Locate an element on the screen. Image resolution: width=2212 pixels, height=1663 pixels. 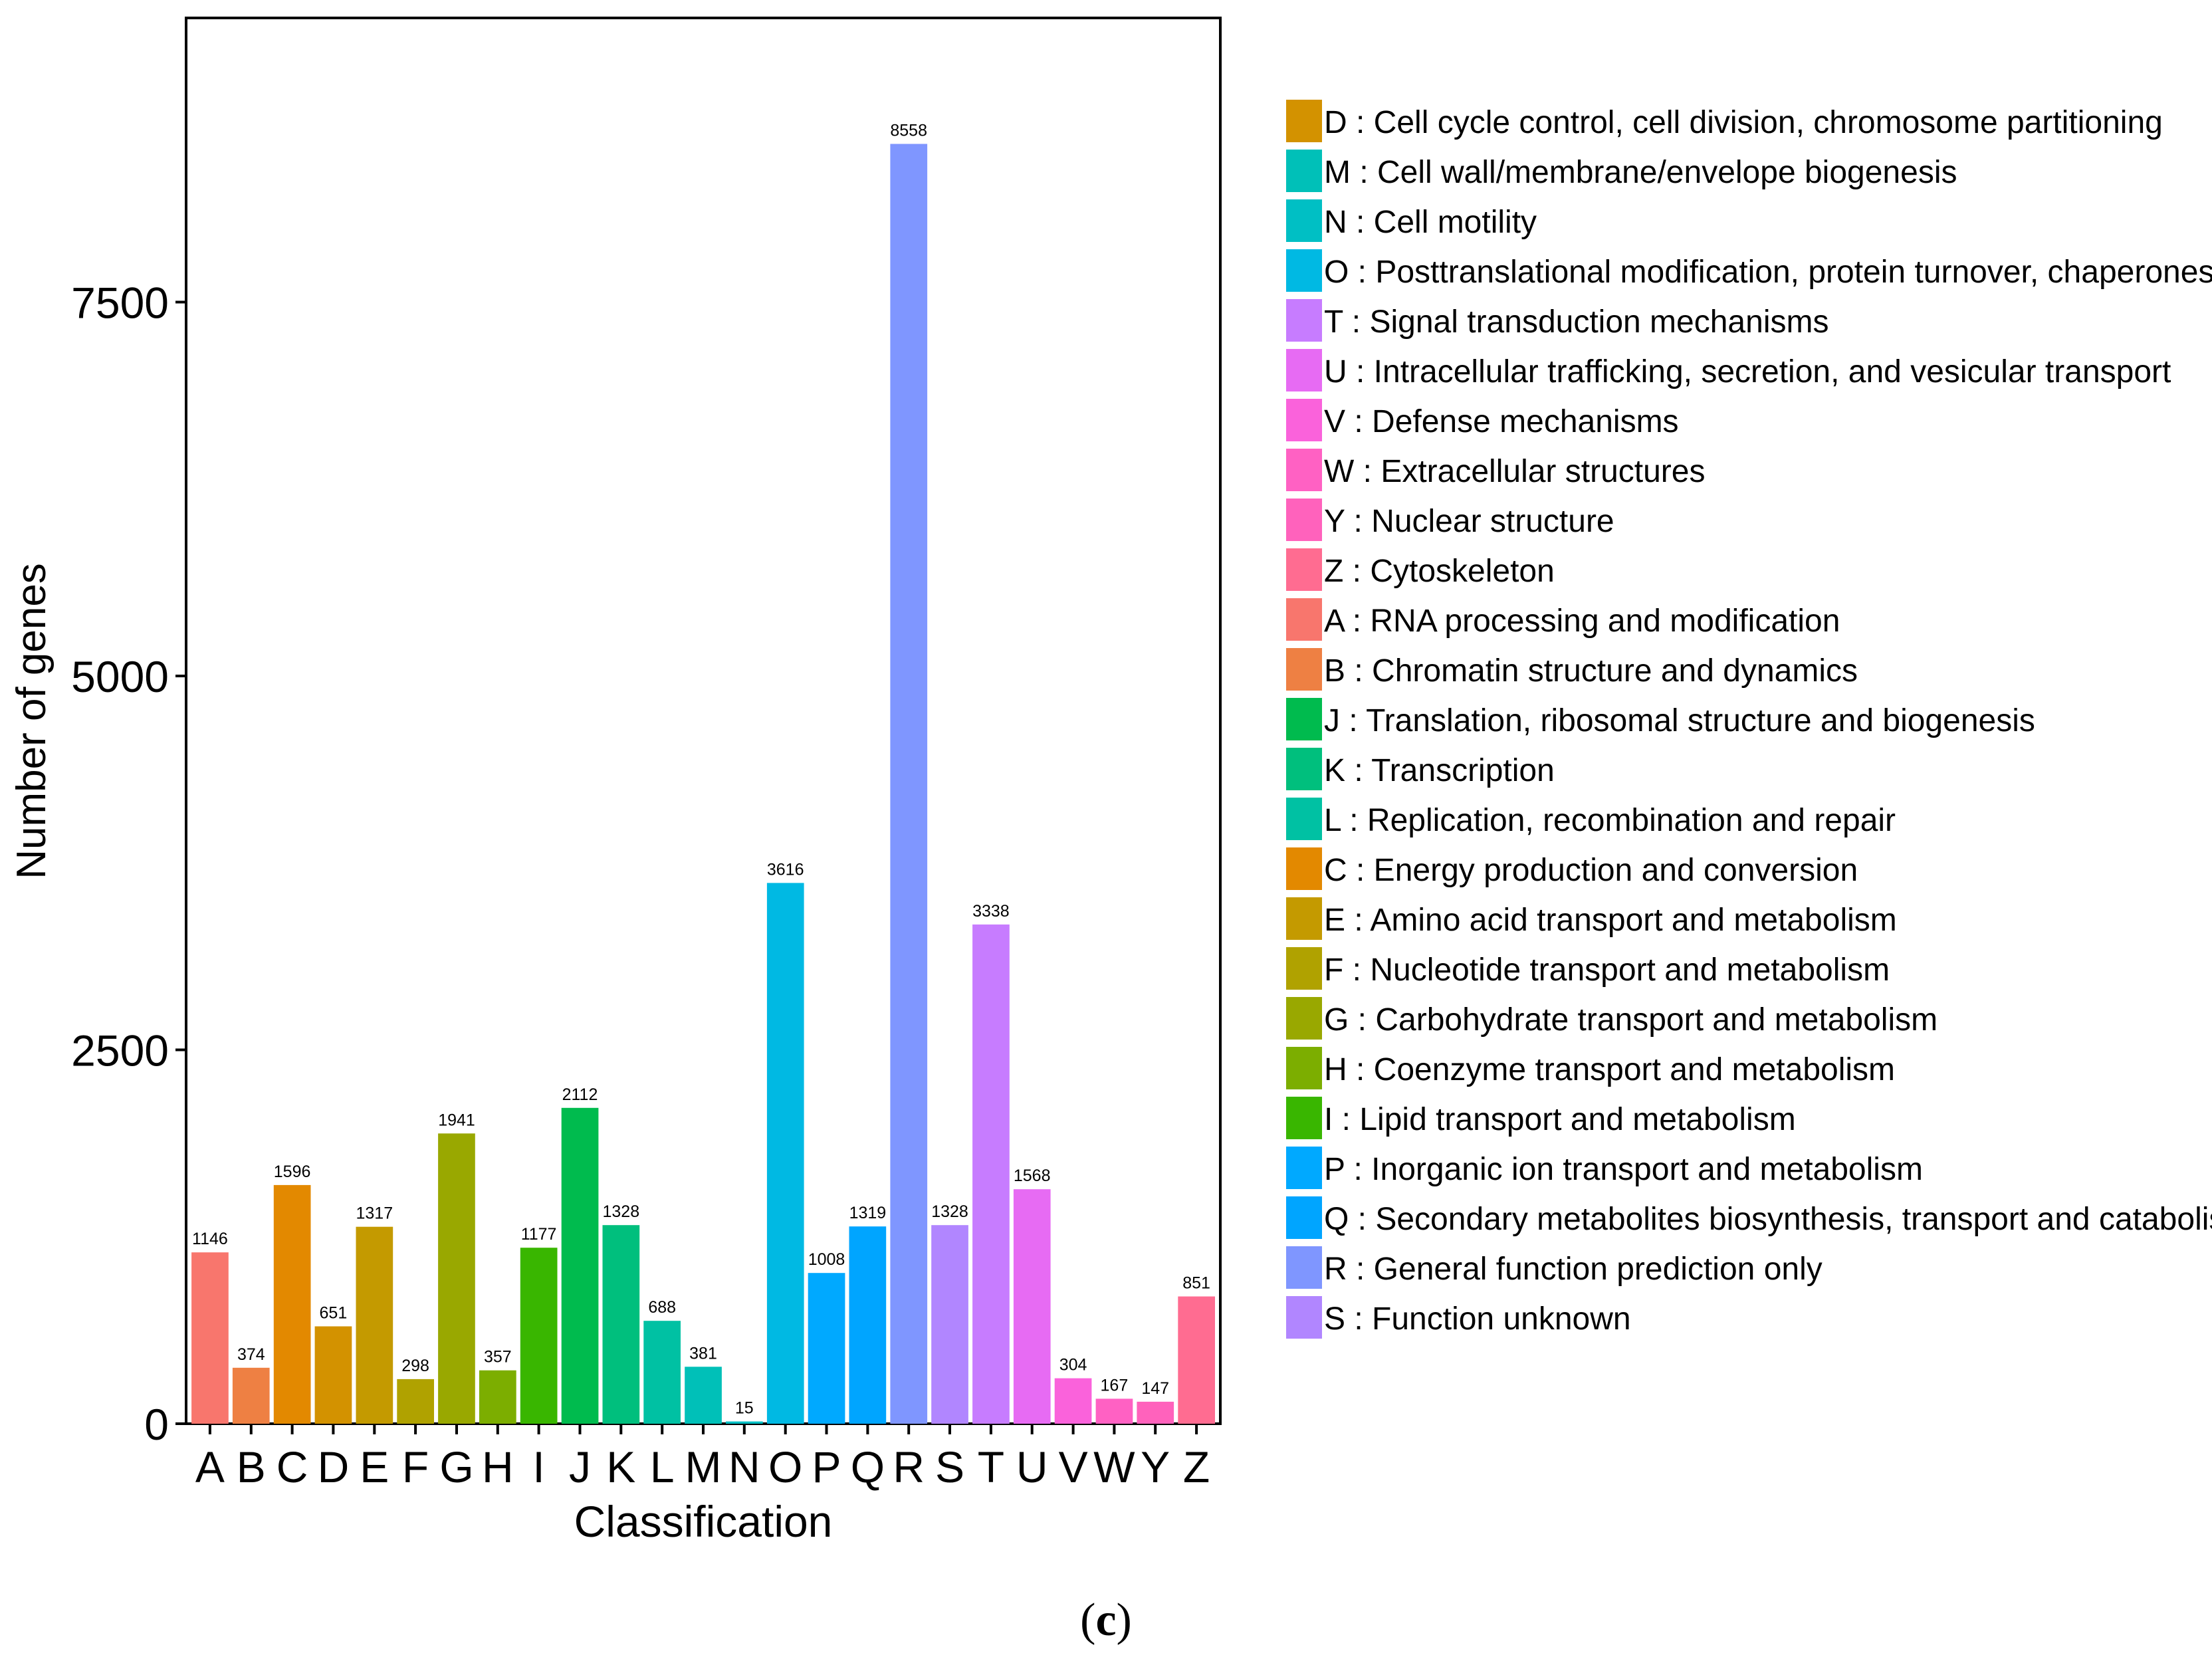
legend-key-H is located at coordinates (1304, 1068).